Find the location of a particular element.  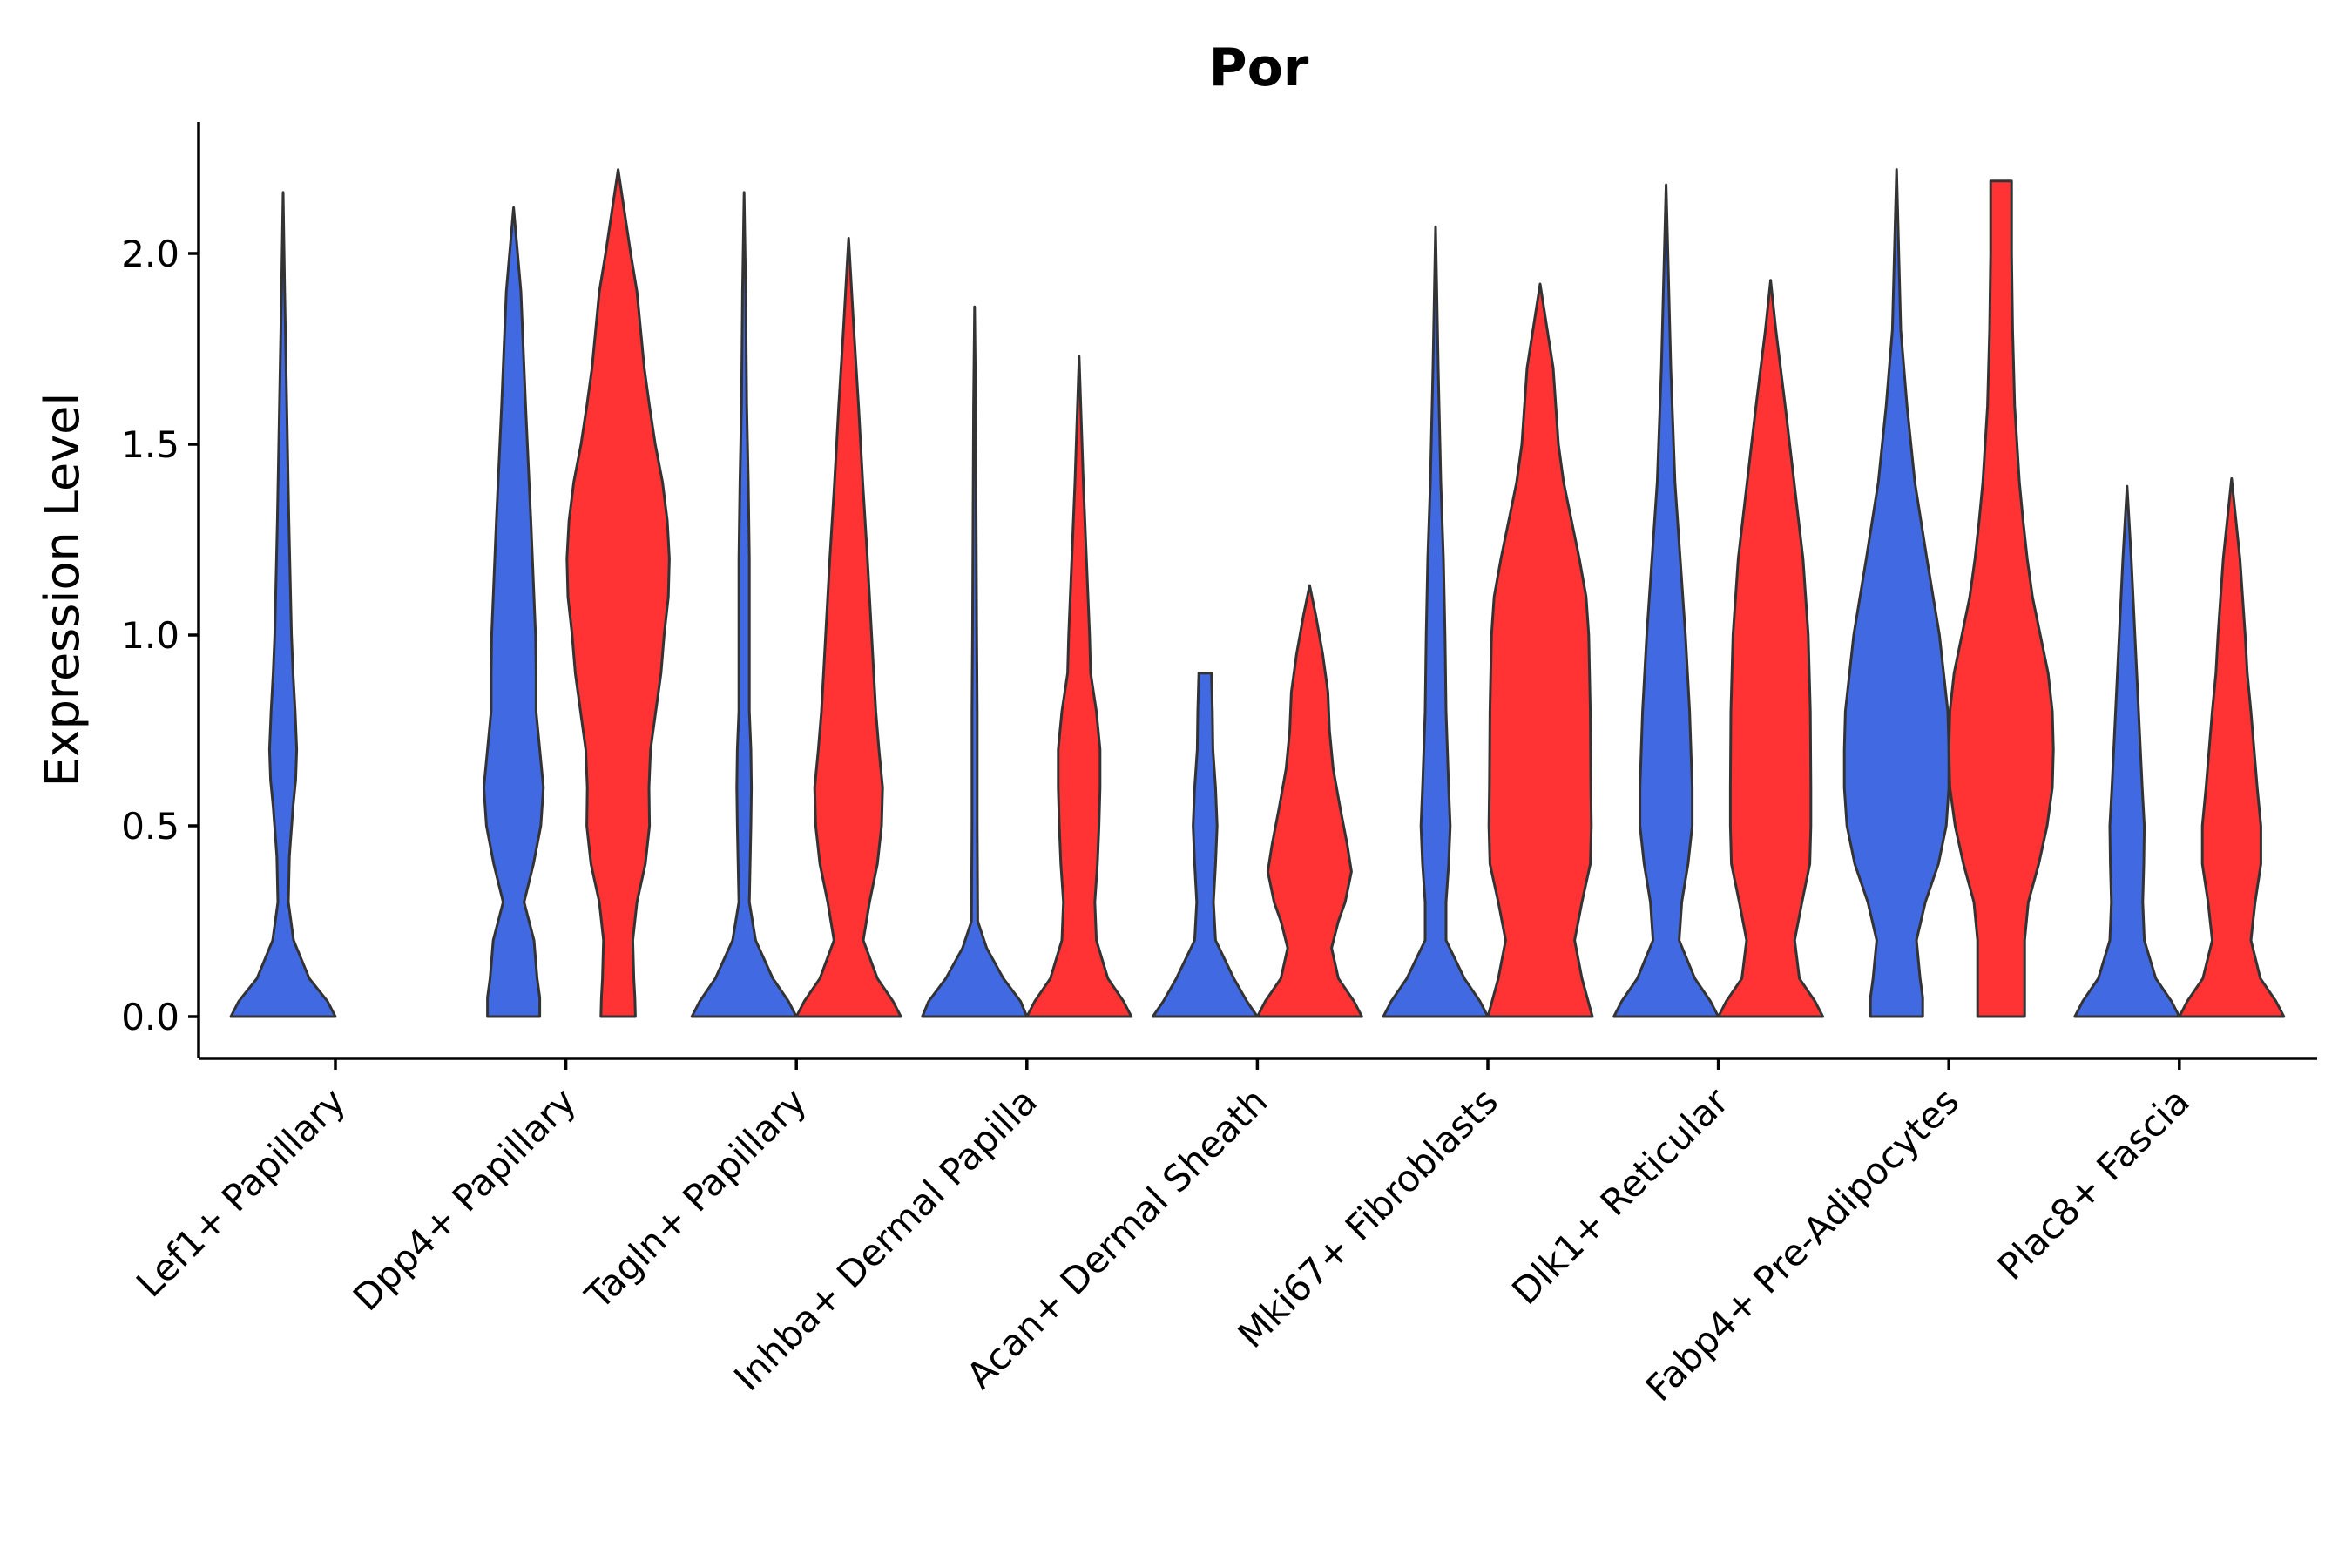

chart-title: Por is located at coordinates (1259, 67).